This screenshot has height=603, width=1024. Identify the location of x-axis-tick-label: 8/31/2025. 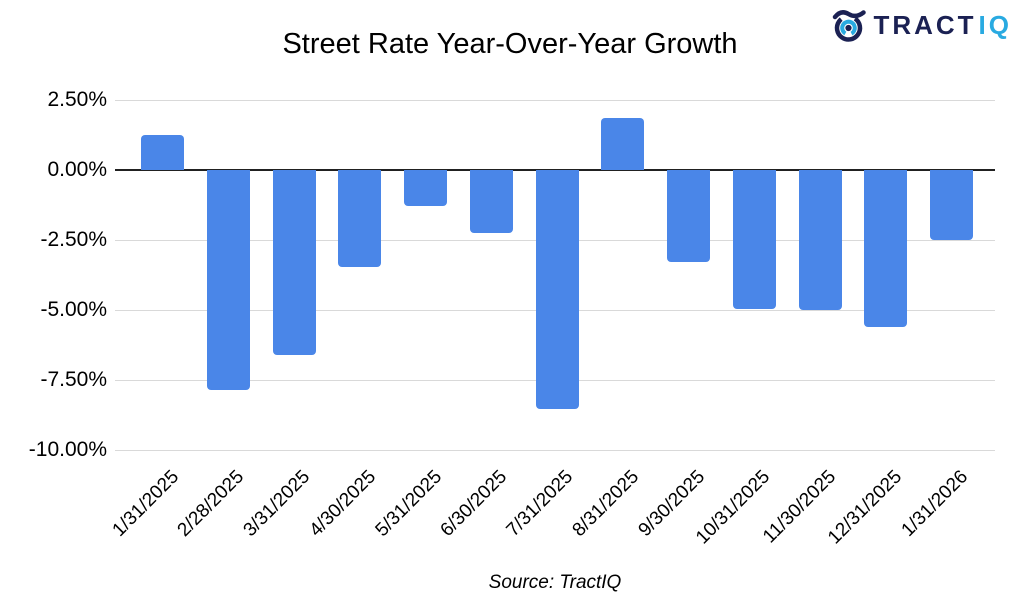
(605, 503).